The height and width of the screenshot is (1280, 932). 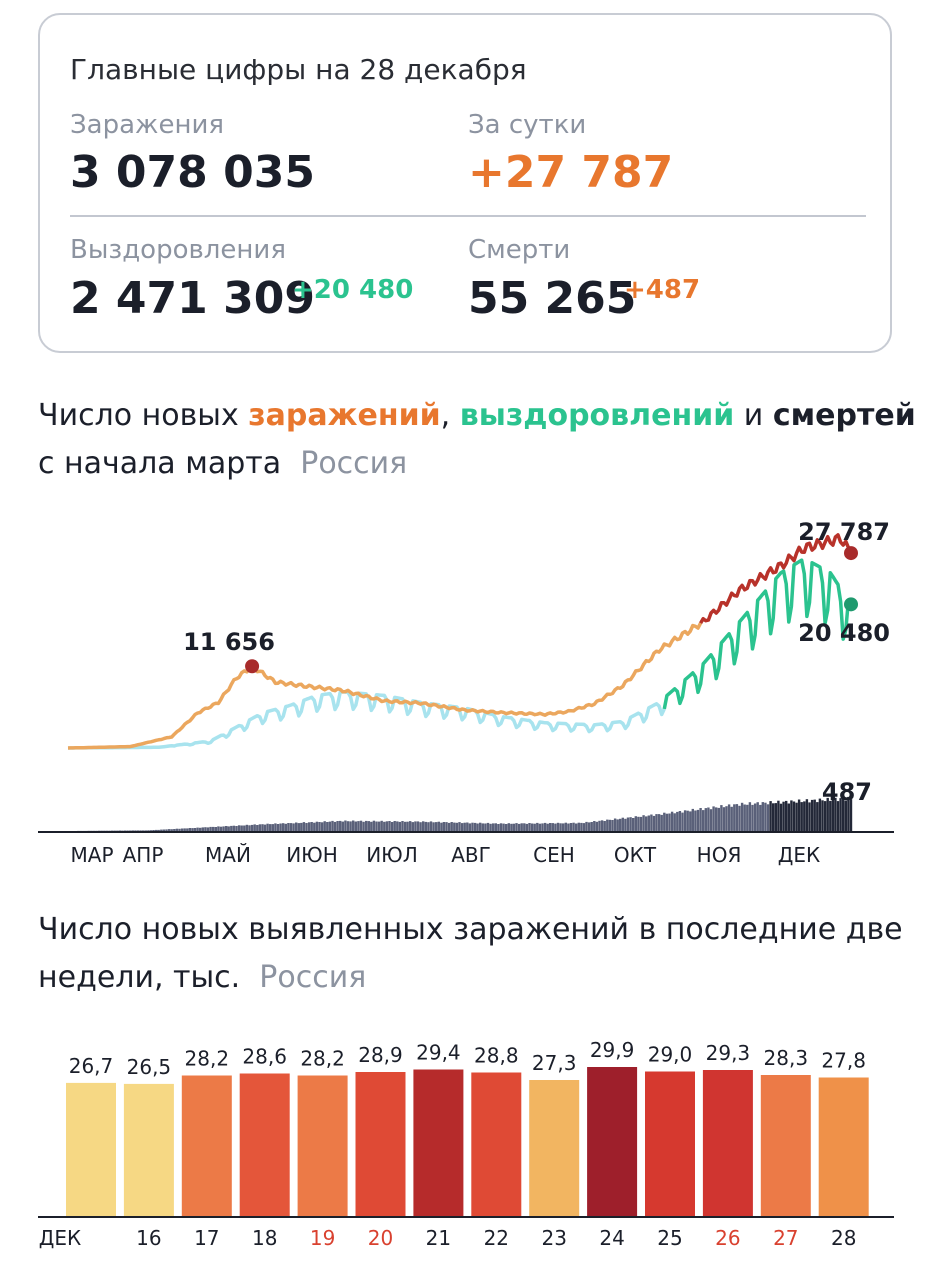 What do you see at coordinates (757, 634) in the screenshot?
I see `recoveries-line-late` at bounding box center [757, 634].